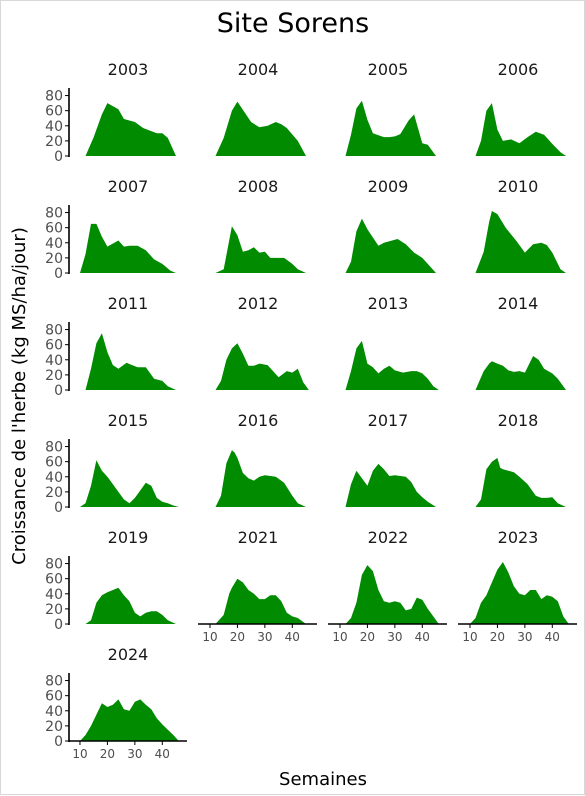 The image size is (585, 796). I want to click on area-series-2014, so click(512, 373).